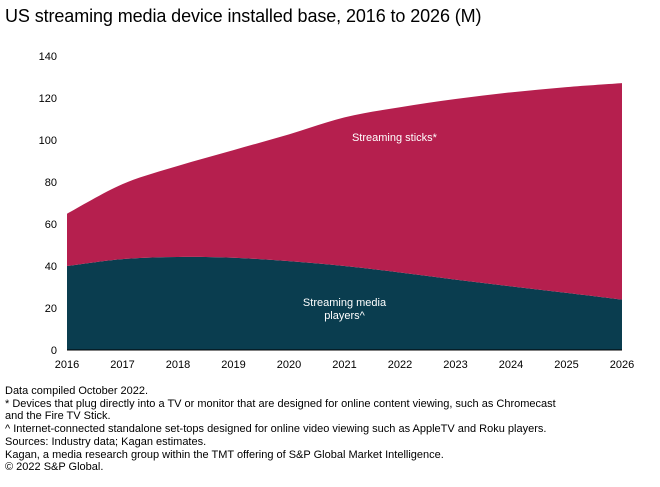 Image resolution: width=660 pixels, height=487 pixels. Describe the element at coordinates (48, 99) in the screenshot. I see `y-tick-label: 120` at that location.